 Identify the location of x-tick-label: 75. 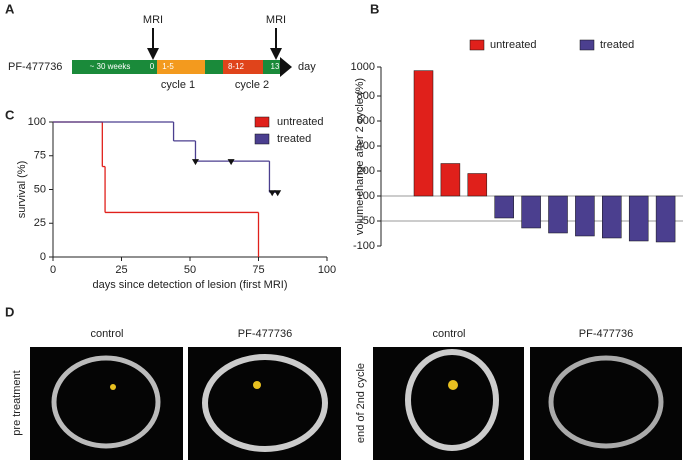
(258, 270).